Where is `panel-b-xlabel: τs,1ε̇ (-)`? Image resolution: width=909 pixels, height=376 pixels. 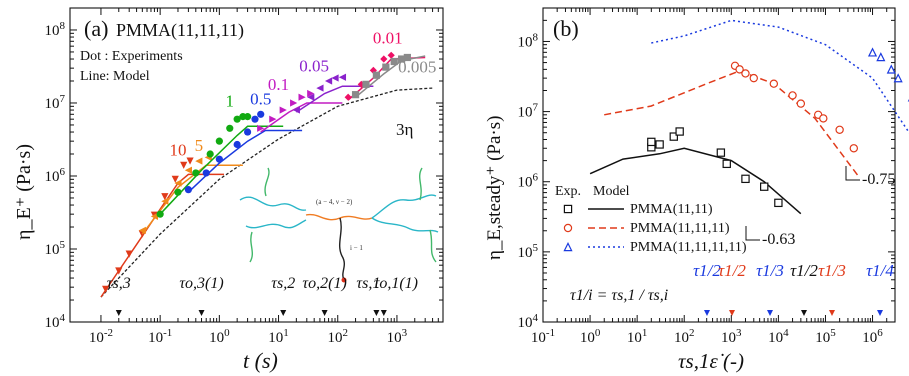 panel-b-xlabel: τs,1ε̇ (-) is located at coordinates (711, 361).